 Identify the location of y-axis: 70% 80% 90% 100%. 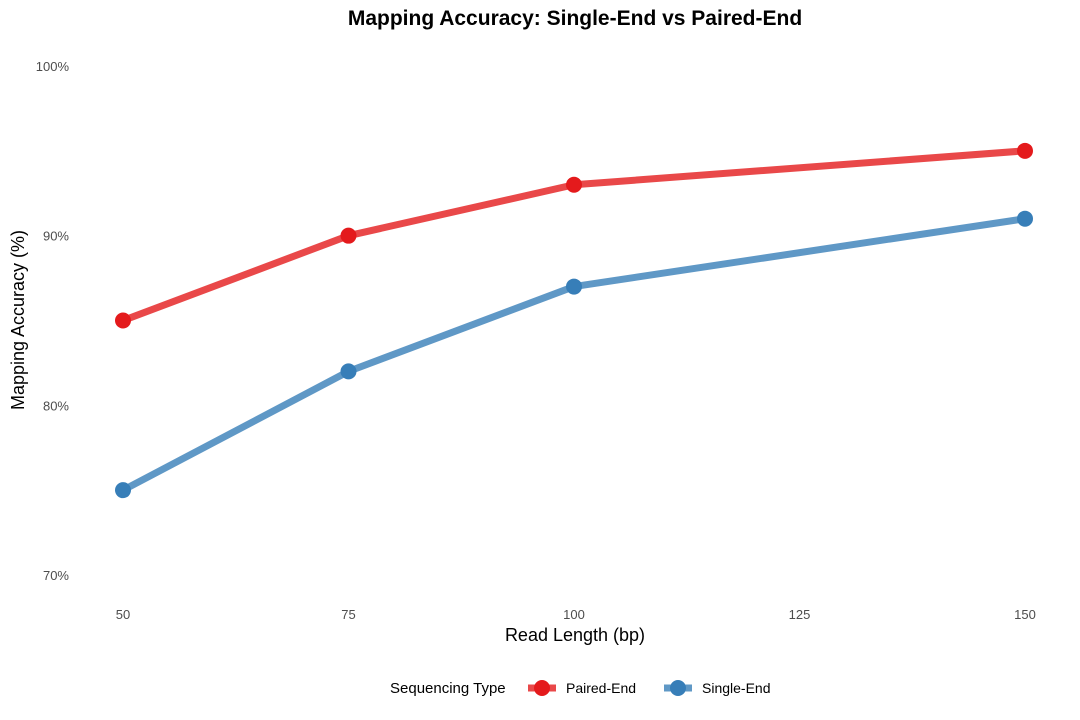
(53, 321).